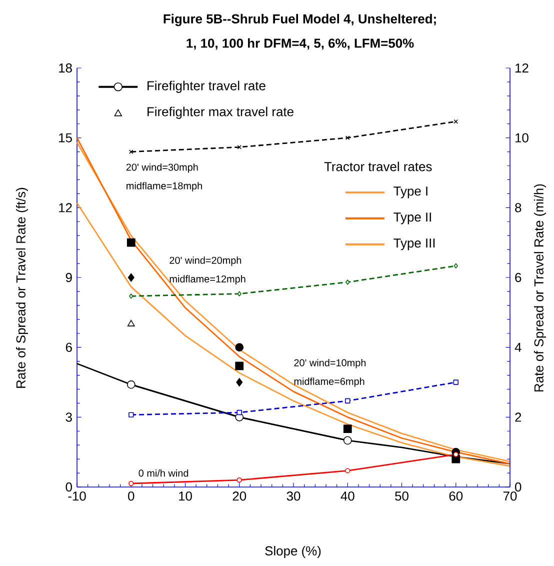 Image resolution: width=554 pixels, height=566 pixels. Describe the element at coordinates (65, 68) in the screenshot. I see `y-tick-label: 18` at that location.